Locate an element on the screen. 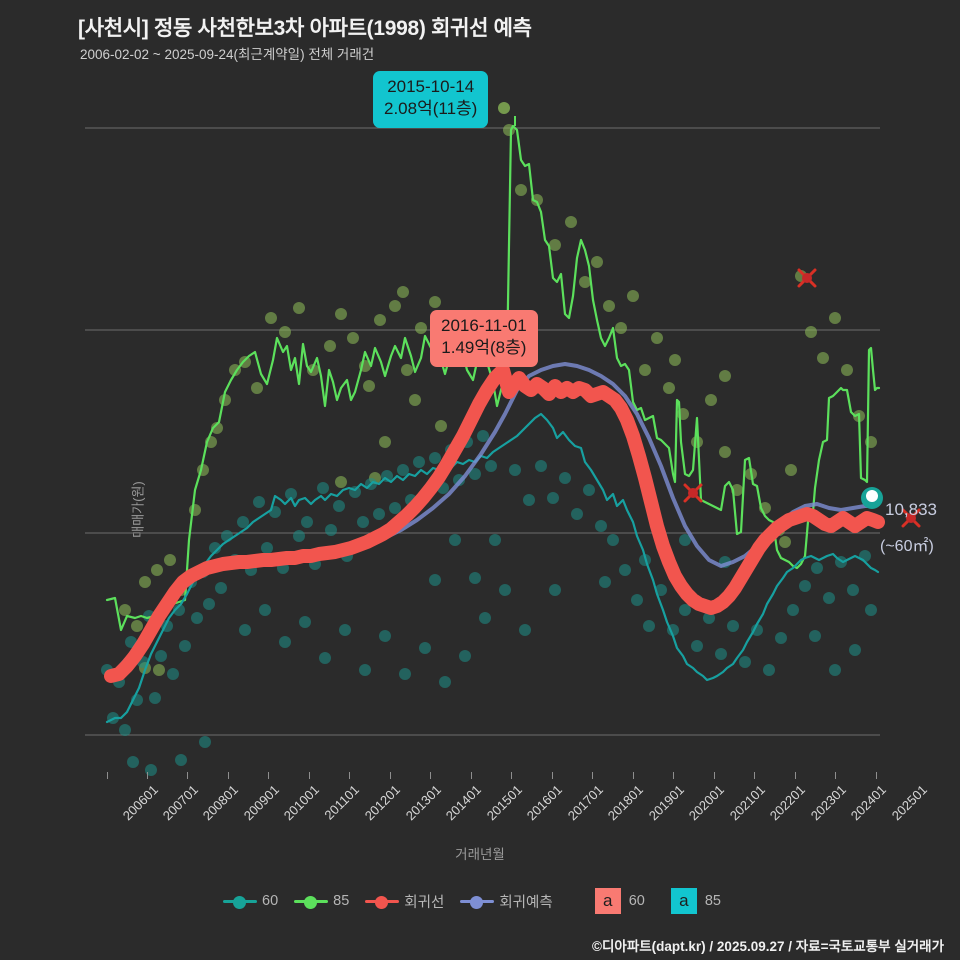 The height and width of the screenshot is (960, 960). legend-swatch-60-icon is located at coordinates (240, 901).